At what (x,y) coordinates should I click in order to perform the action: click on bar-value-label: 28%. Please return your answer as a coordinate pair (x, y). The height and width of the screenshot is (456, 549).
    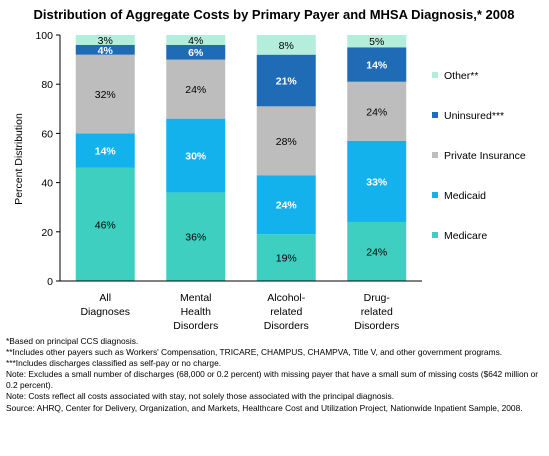
    Looking at the image, I should click on (286, 142).